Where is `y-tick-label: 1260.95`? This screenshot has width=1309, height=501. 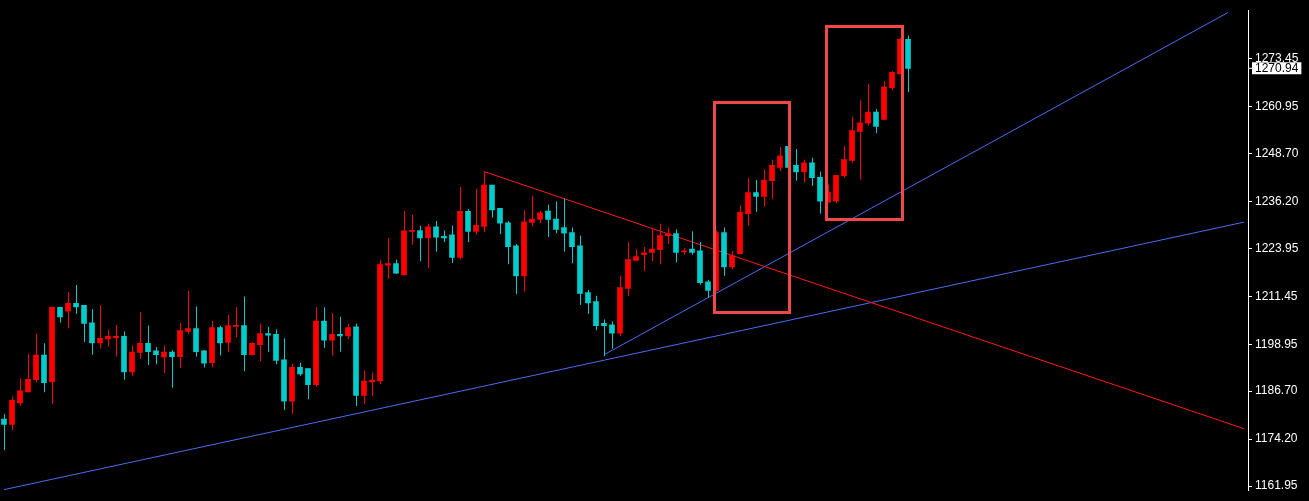
y-tick-label: 1260.95 is located at coordinates (1277, 105).